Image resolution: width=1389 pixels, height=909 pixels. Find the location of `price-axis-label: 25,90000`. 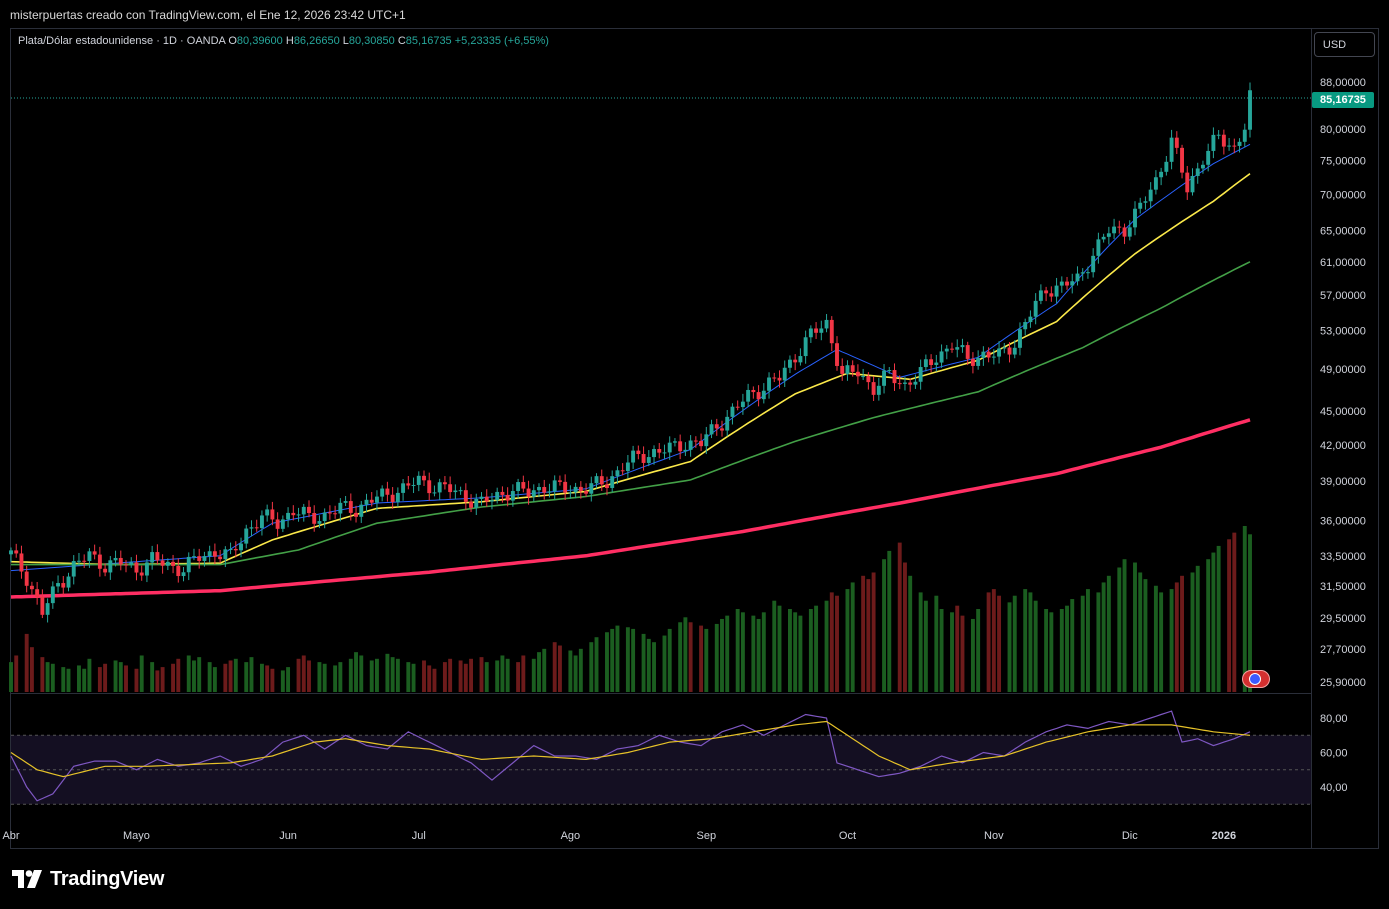

price-axis-label: 25,90000 is located at coordinates (1343, 683).